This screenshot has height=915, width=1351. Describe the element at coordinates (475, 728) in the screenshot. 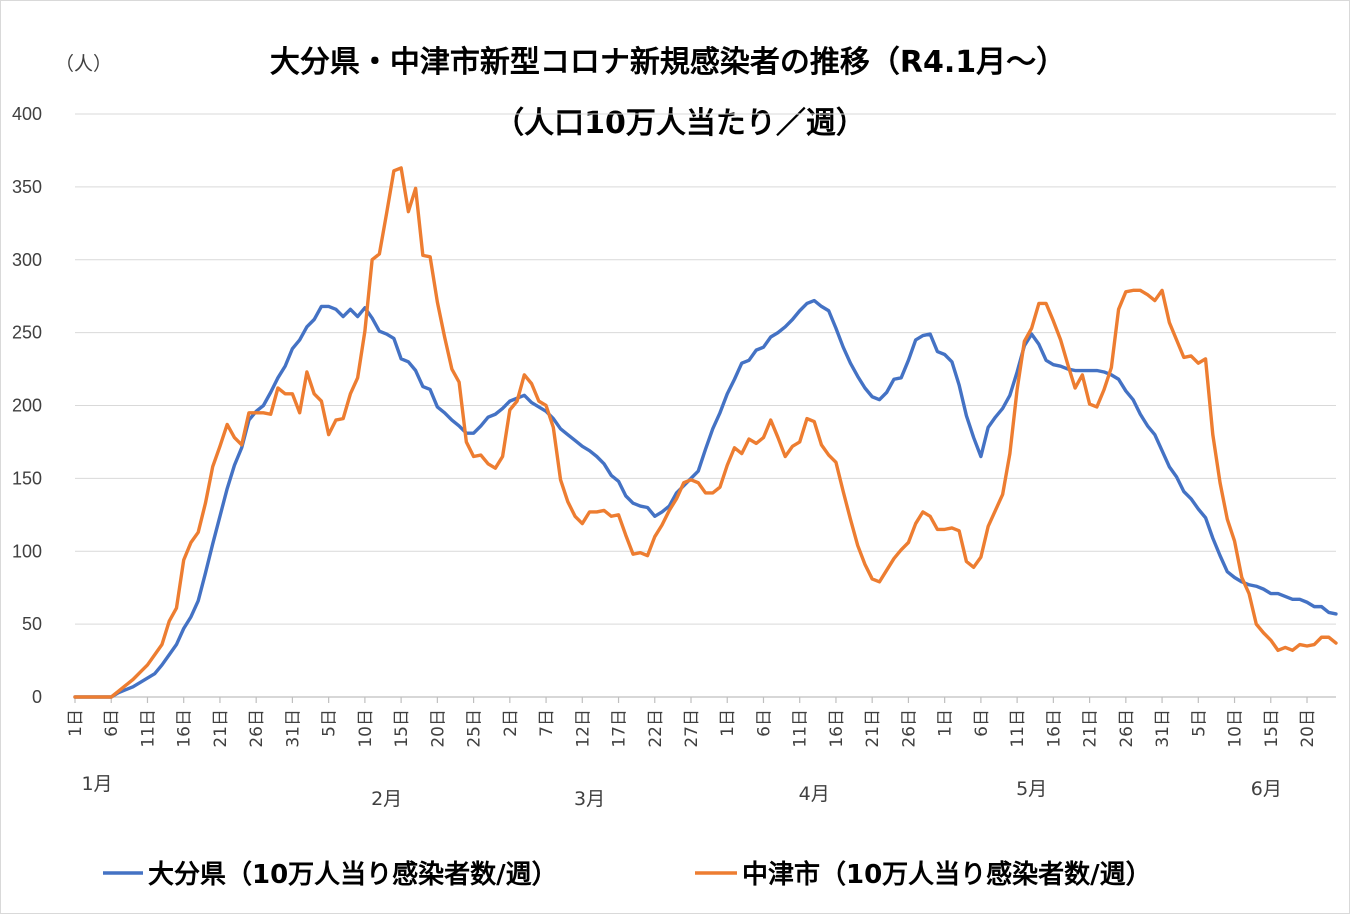

I see `x-tick-label: 25日` at that location.